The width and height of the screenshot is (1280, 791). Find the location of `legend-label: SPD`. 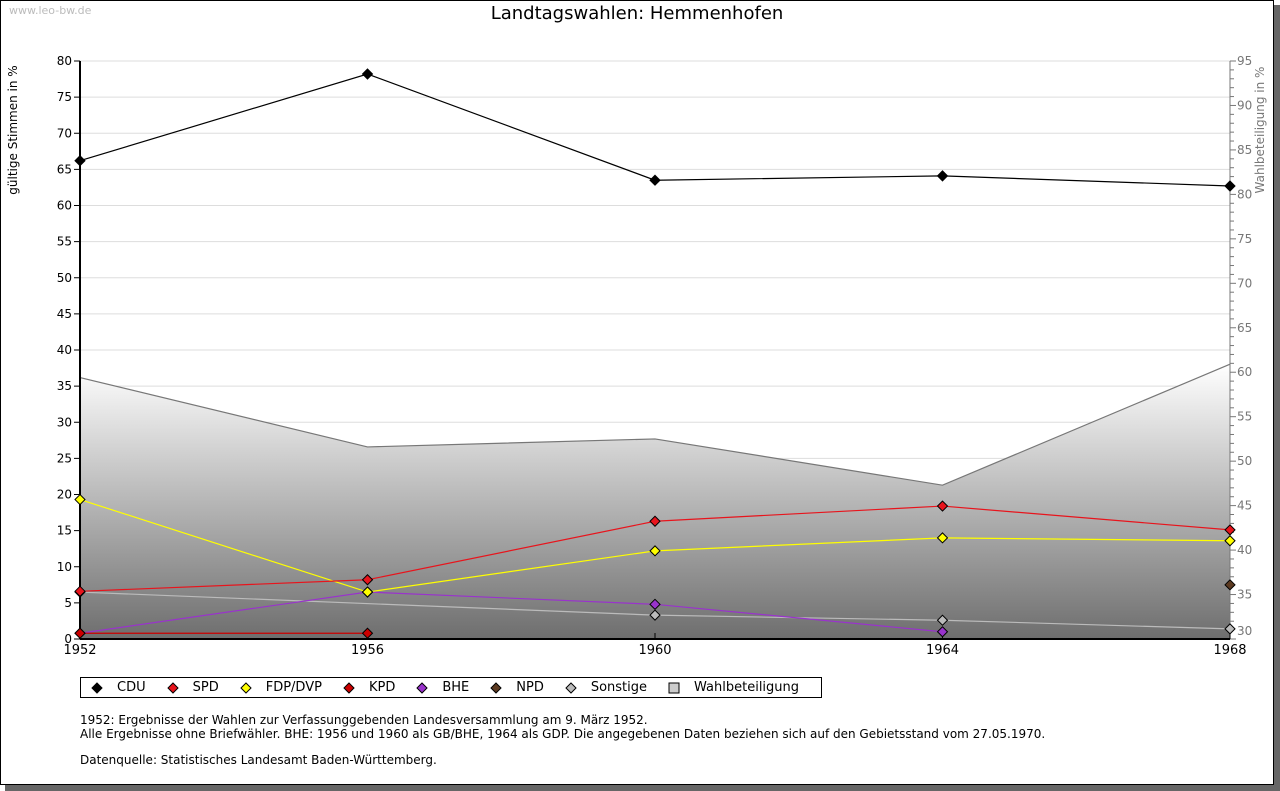

legend-label: SPD is located at coordinates (205, 687).